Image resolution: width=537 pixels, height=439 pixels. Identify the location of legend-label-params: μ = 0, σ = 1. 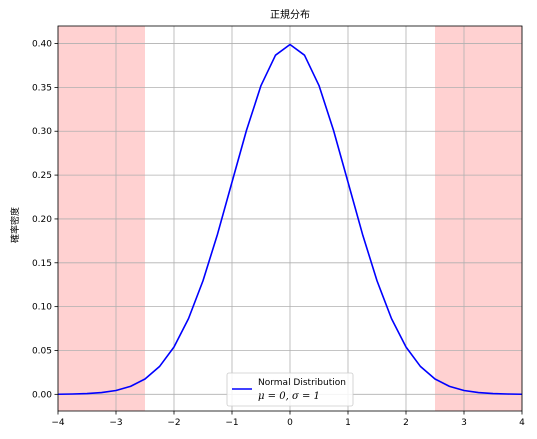
(289, 396).